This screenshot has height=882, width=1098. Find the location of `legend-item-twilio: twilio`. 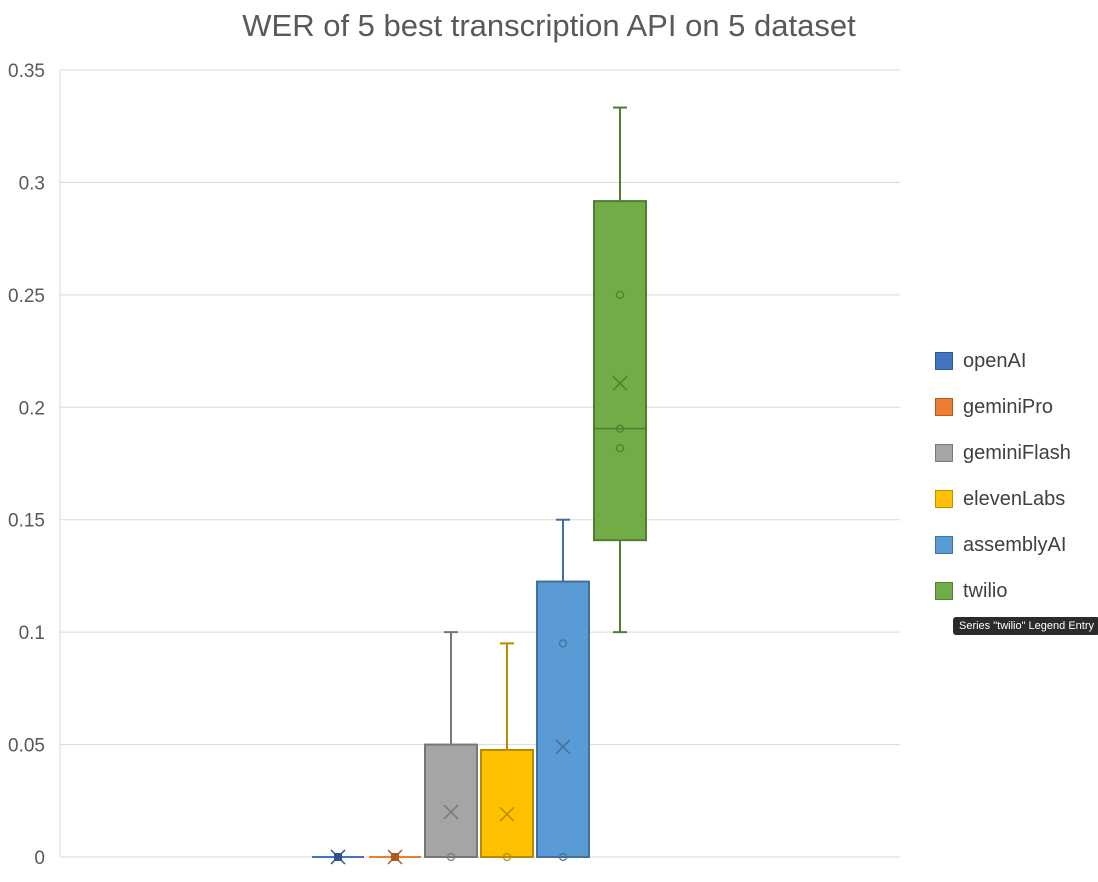

legend-item-twilio: twilio is located at coordinates (1003, 591).